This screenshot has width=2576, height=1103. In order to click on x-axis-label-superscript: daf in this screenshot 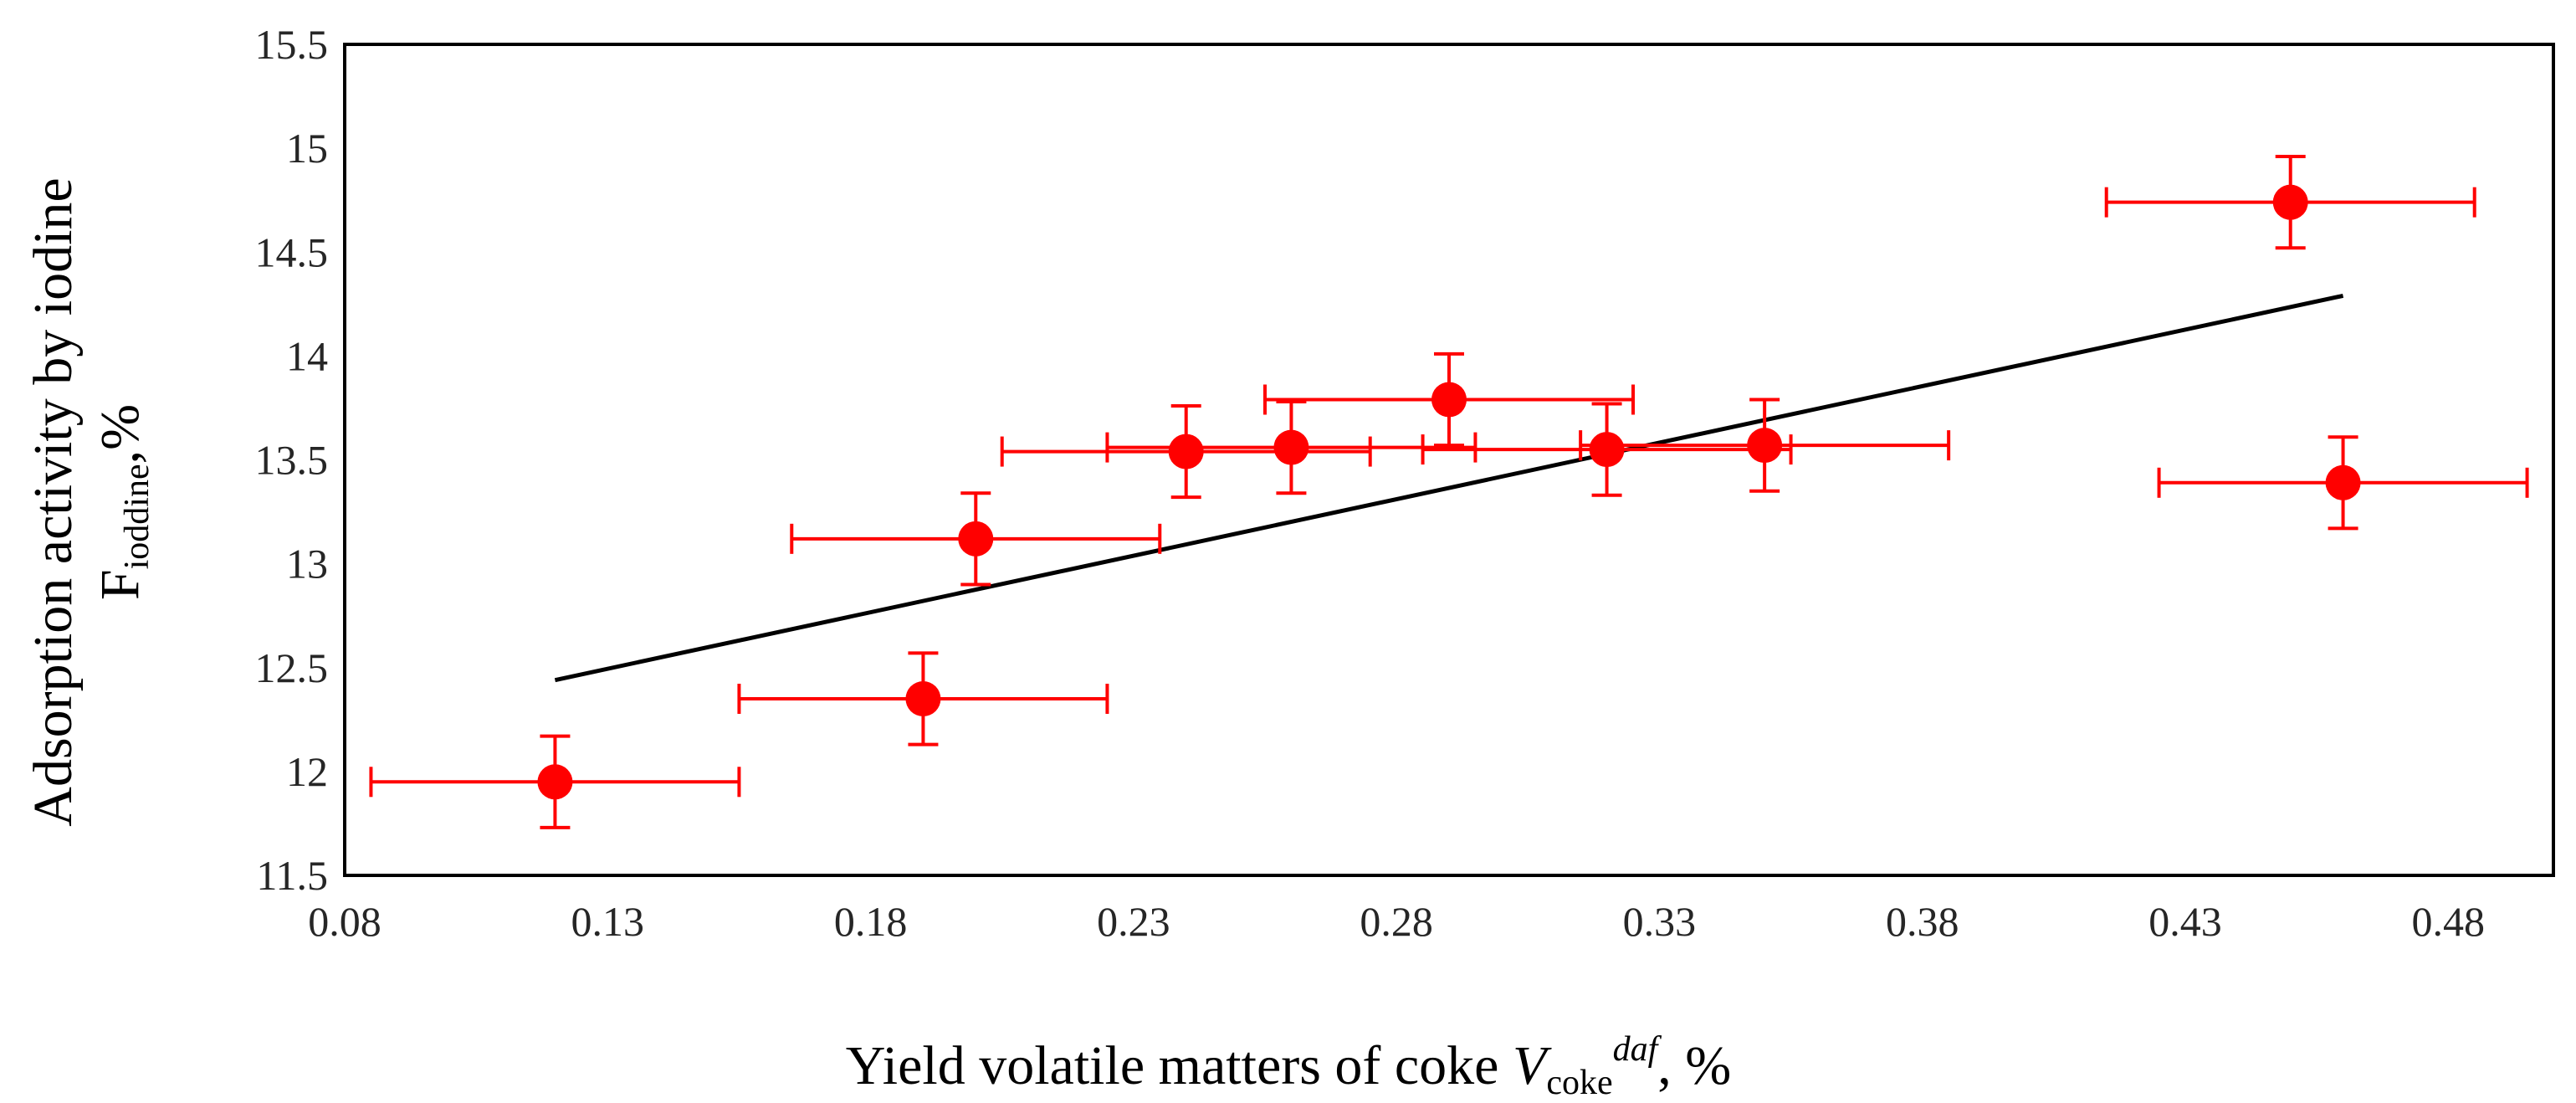, I will do `click(1638, 1049)`.